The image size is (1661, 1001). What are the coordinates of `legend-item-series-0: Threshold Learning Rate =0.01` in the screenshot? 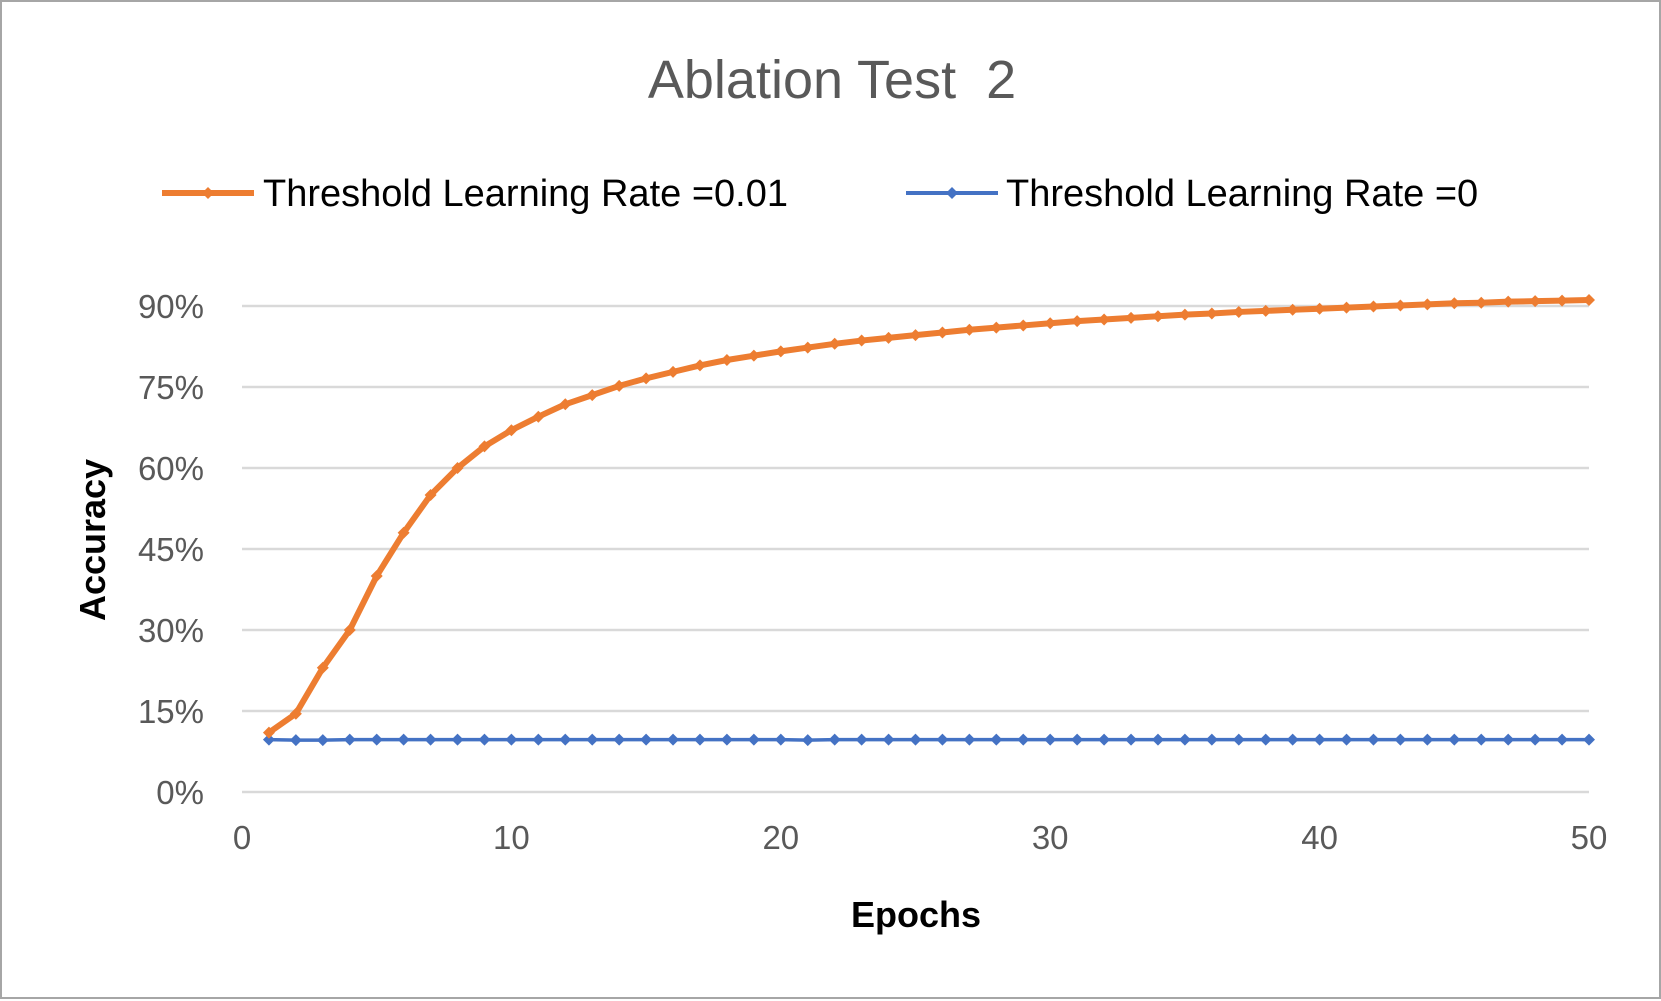 It's located at (475, 194).